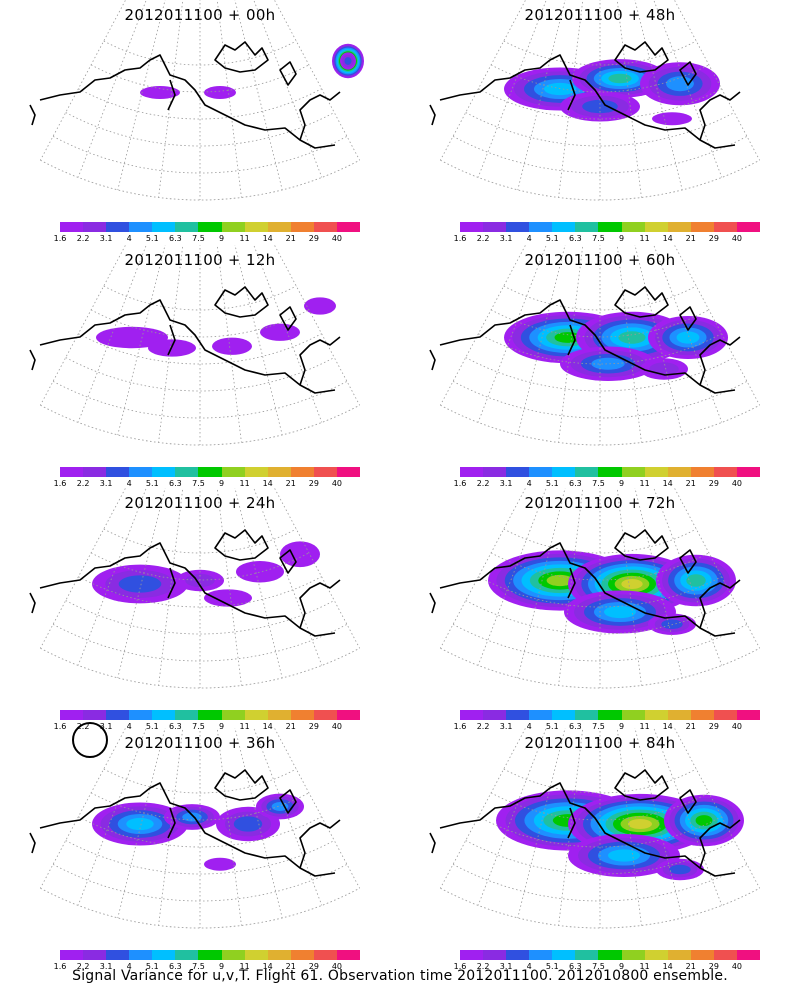 The height and width of the screenshot is (1000, 800). What do you see at coordinates (210, 716) in the screenshot?
I see `colorbar` at bounding box center [210, 716].